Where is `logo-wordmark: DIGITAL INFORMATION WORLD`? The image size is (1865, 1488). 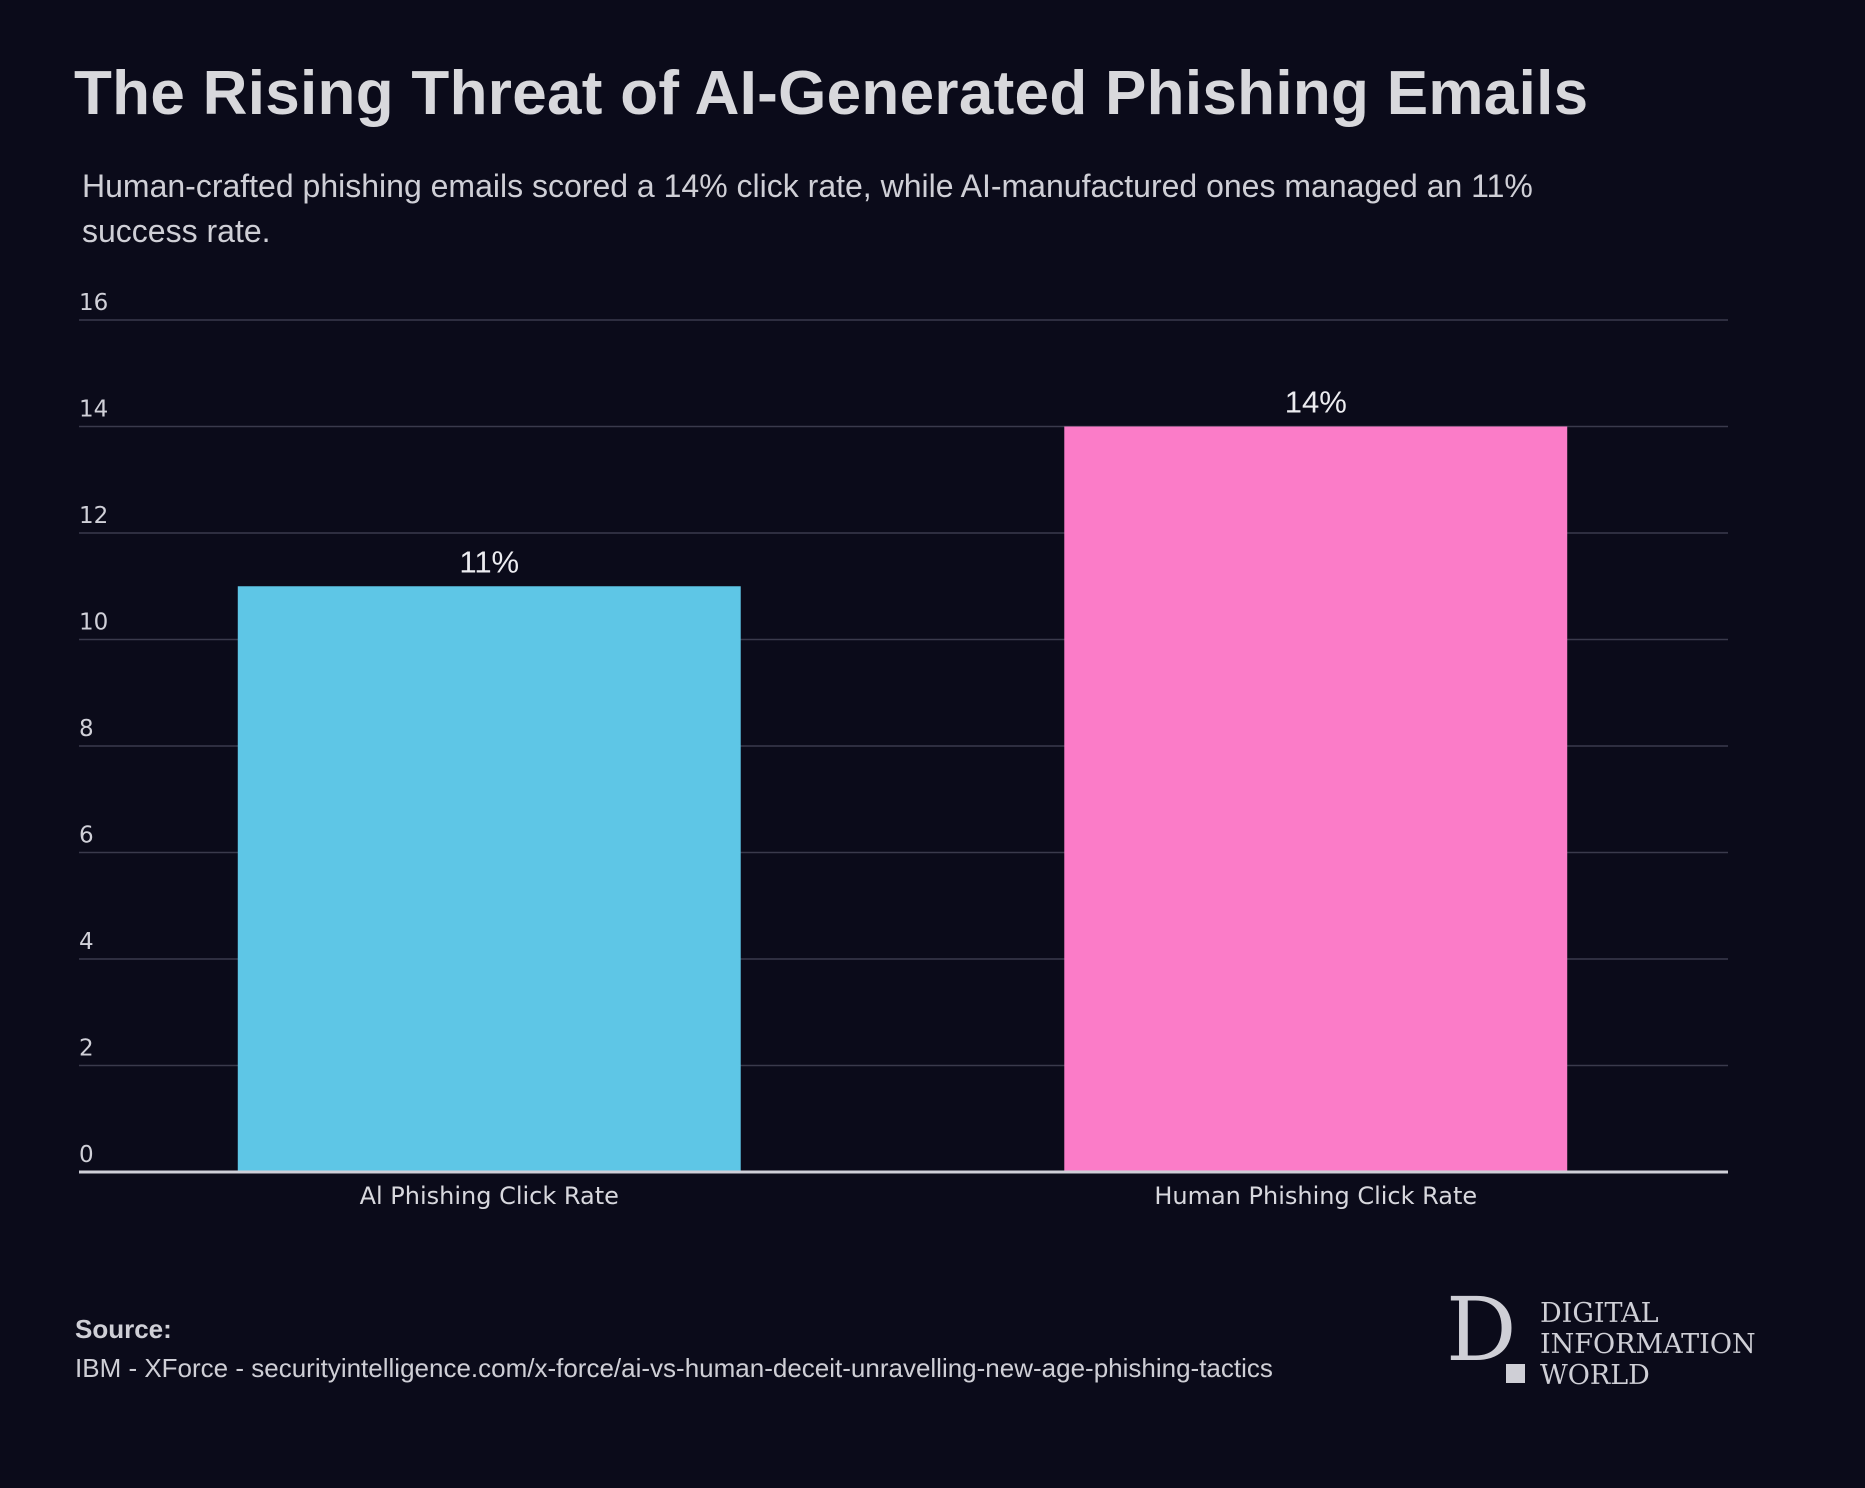
logo-wordmark: DIGITAL INFORMATION WORLD is located at coordinates (1648, 1344).